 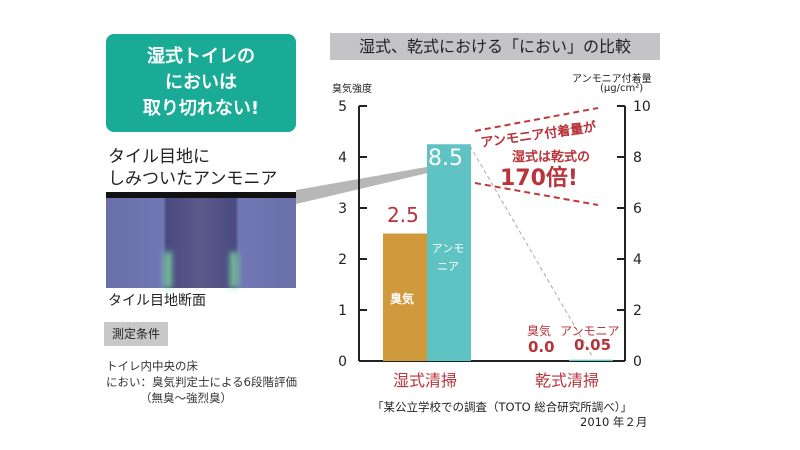 What do you see at coordinates (536, 194) in the screenshot?
I see `annotation-dash-bottom` at bounding box center [536, 194].